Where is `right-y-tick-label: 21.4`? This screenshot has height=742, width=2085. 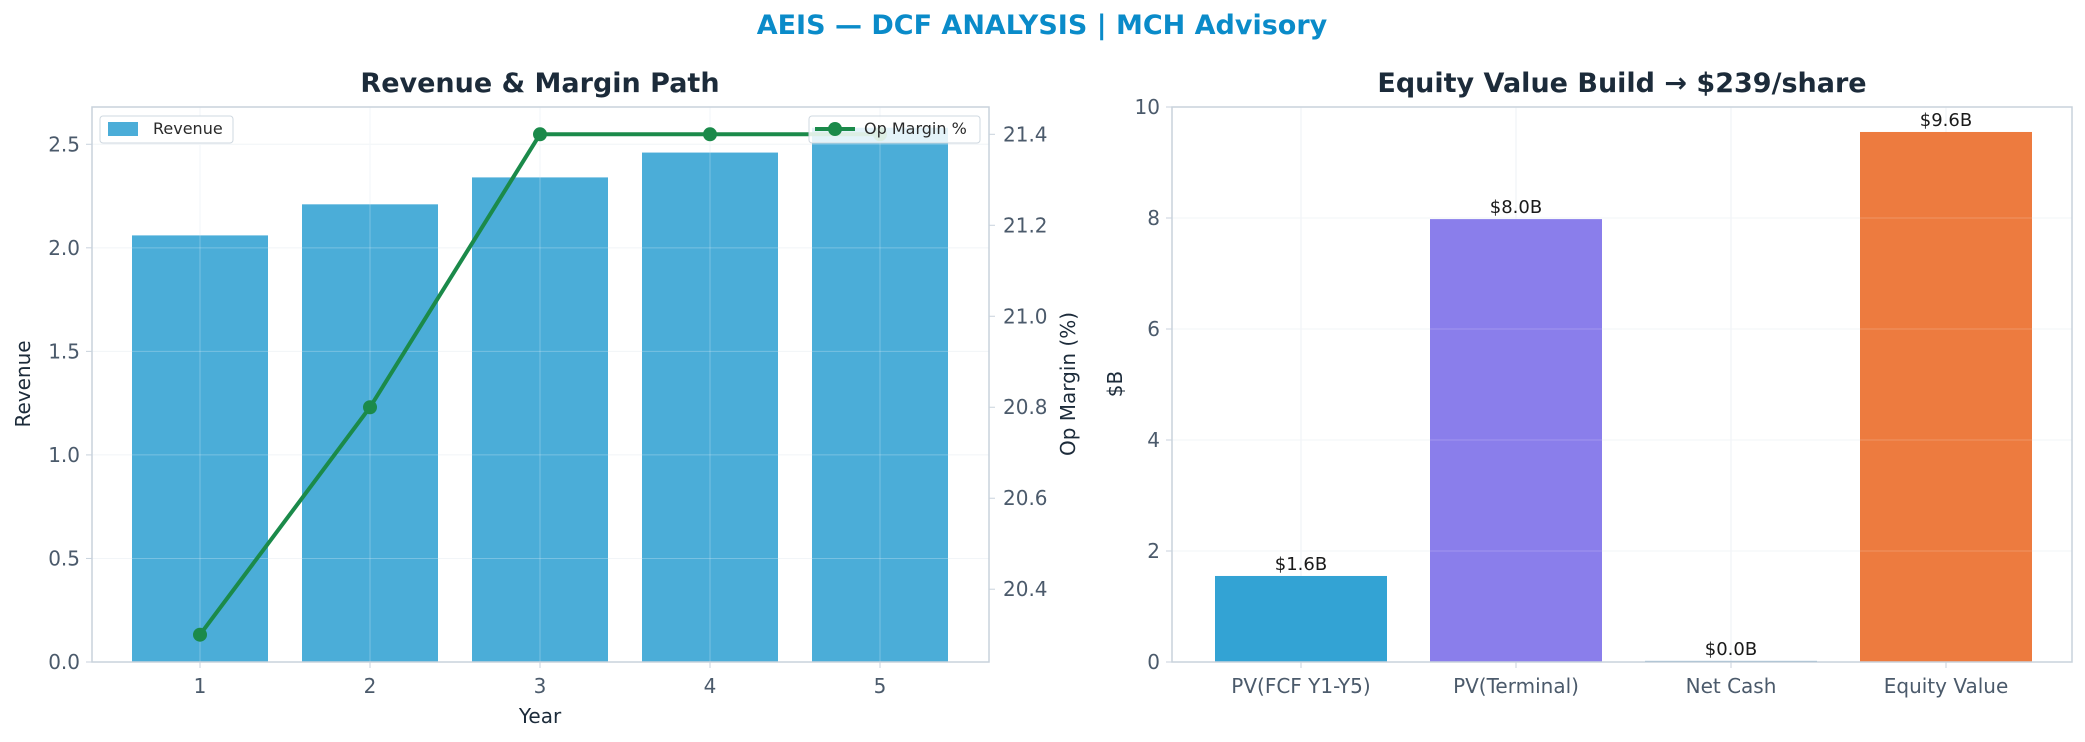 right-y-tick-label: 21.4 is located at coordinates (1025, 134).